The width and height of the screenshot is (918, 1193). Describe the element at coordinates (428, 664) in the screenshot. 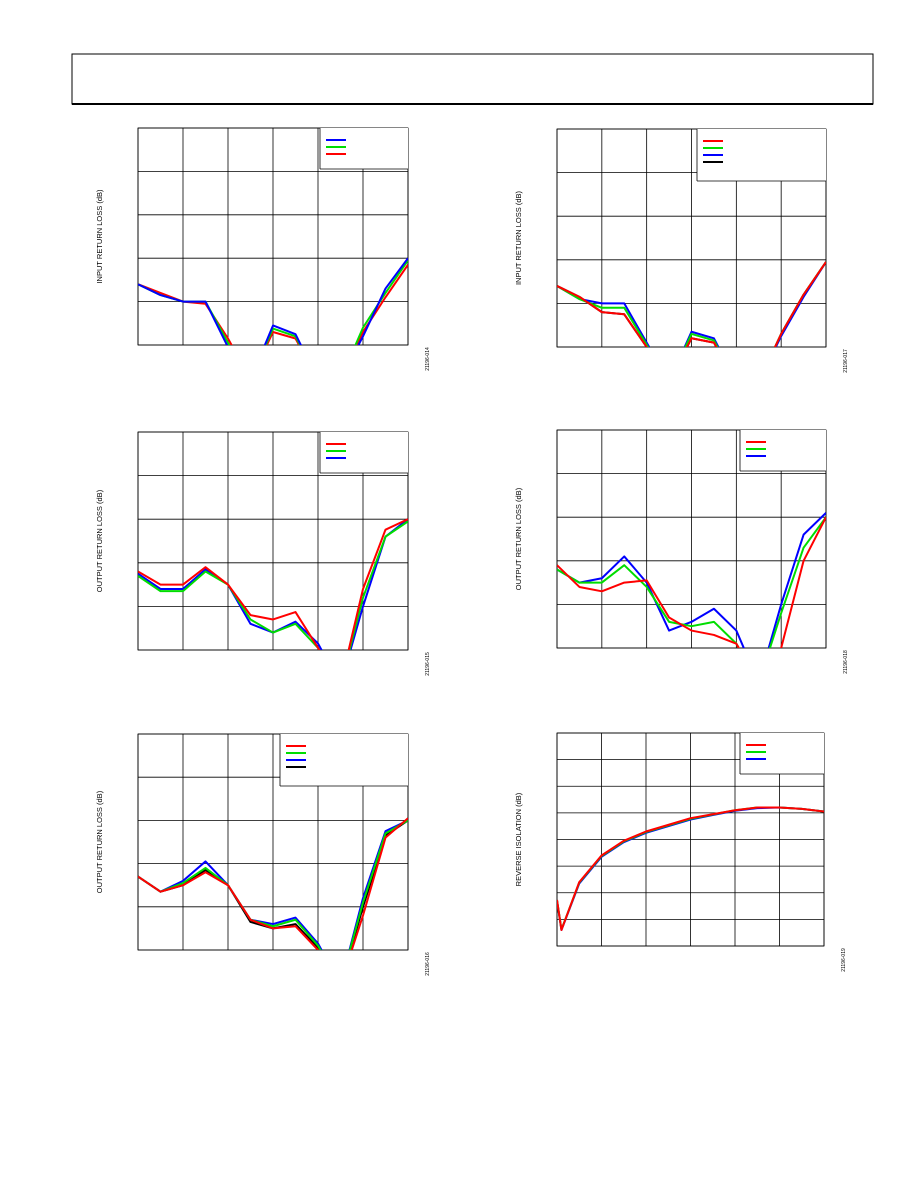

I see `figure-id: 21196-015` at that location.